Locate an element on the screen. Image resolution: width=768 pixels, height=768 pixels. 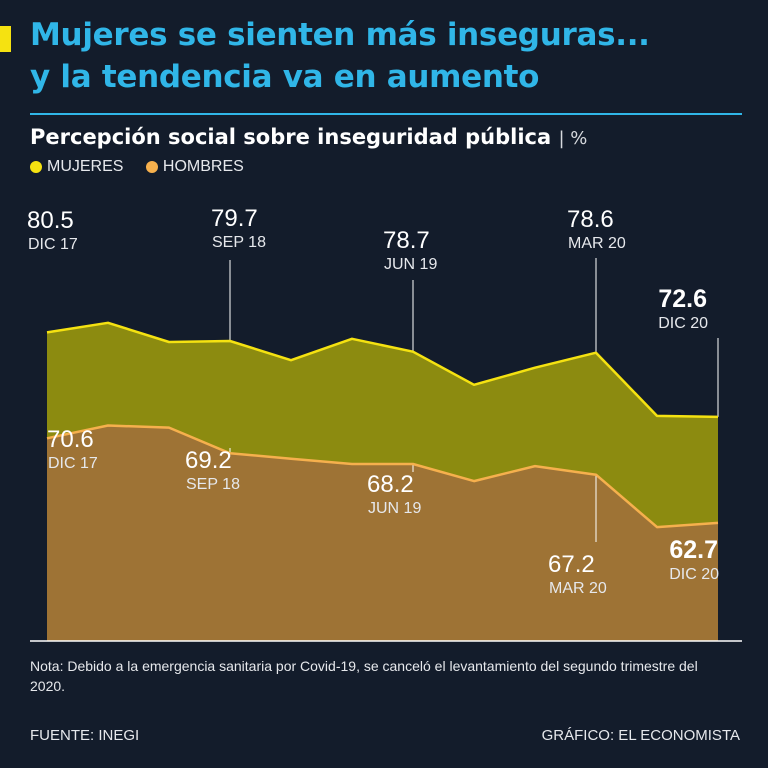
annotation-mujeres-jun-19-label: JUN 19 is located at coordinates (410, 264).